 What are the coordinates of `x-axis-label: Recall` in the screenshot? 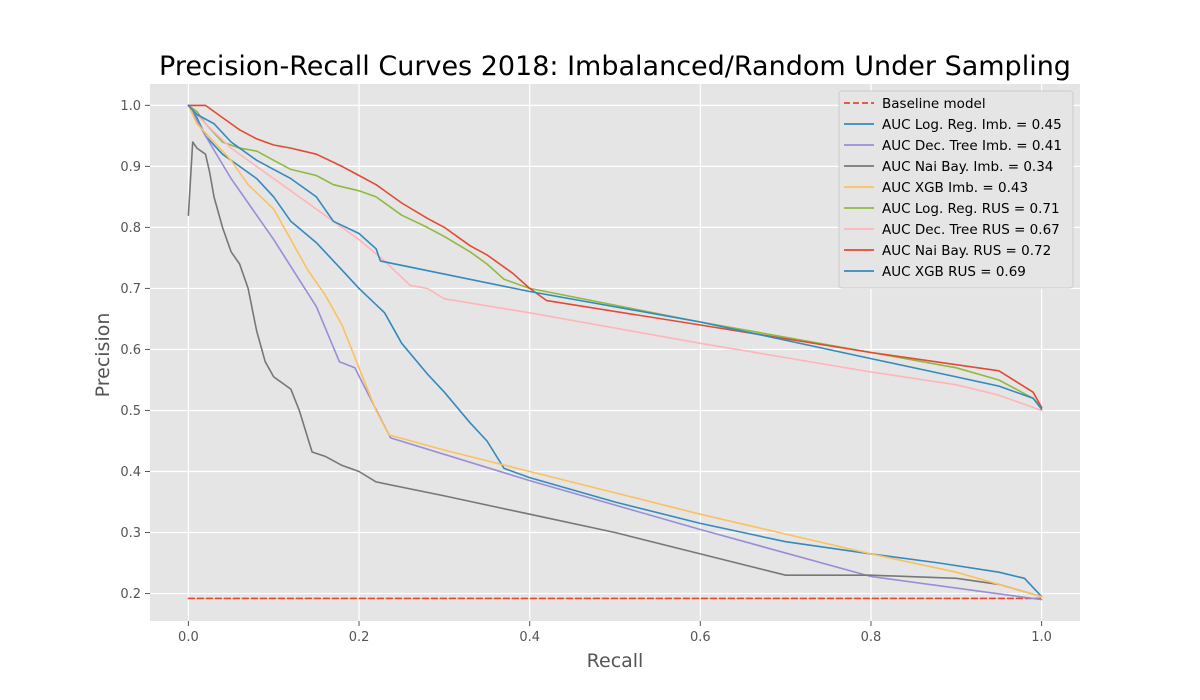 It's located at (615, 661).